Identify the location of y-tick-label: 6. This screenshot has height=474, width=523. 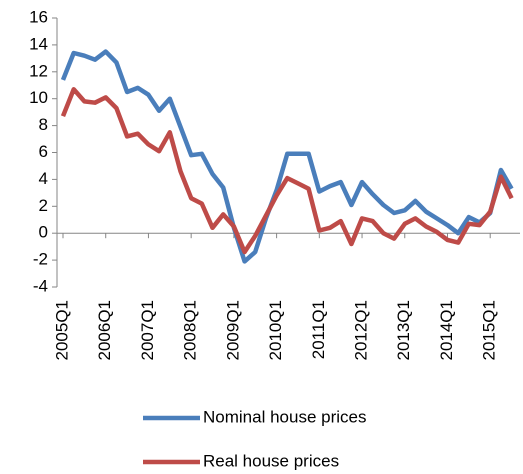
(43, 151).